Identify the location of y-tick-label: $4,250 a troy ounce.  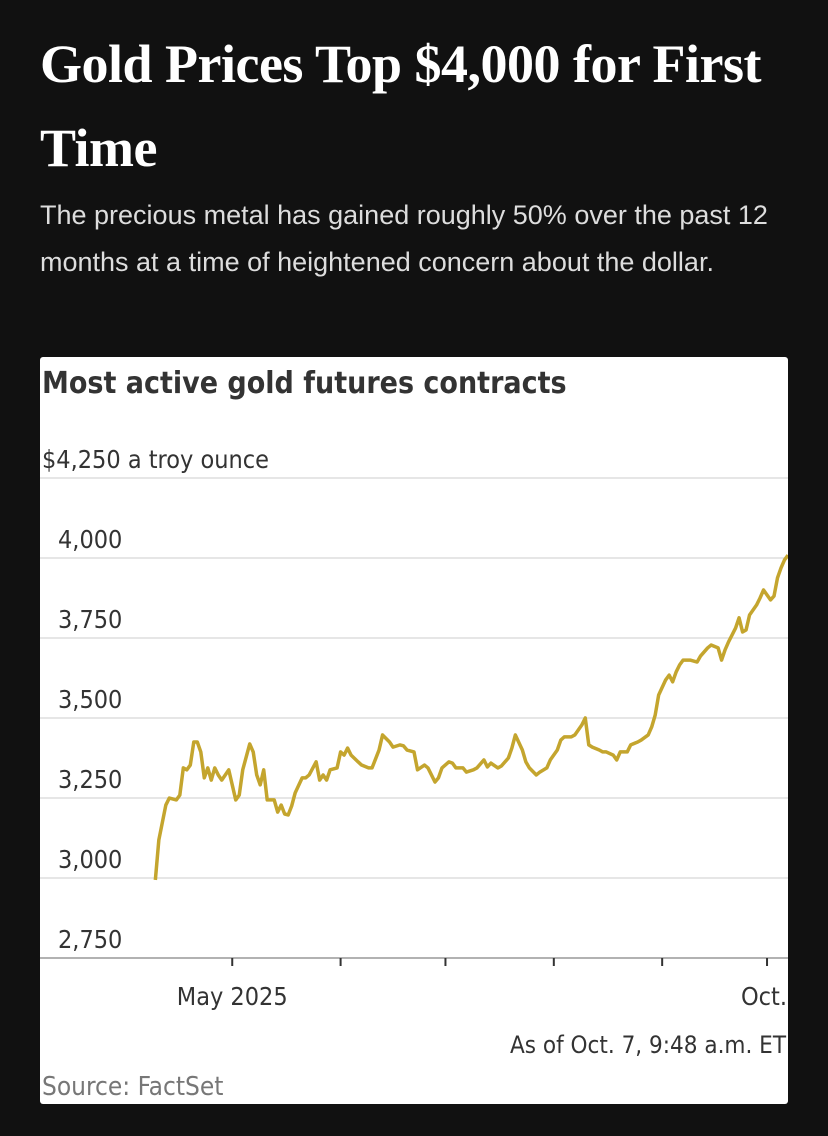
(155, 459).